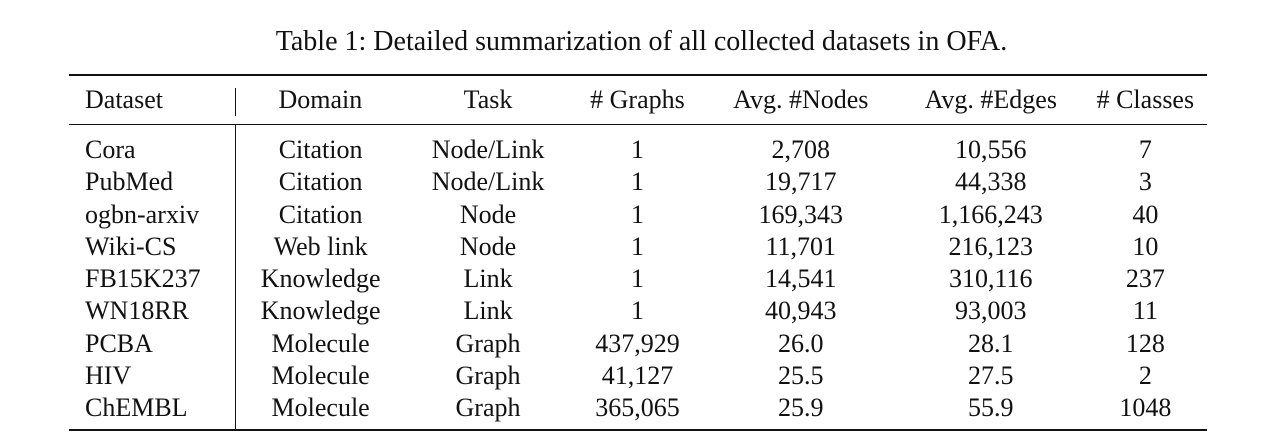  I want to click on cell-dataset: Wiki-CS, so click(153, 247).